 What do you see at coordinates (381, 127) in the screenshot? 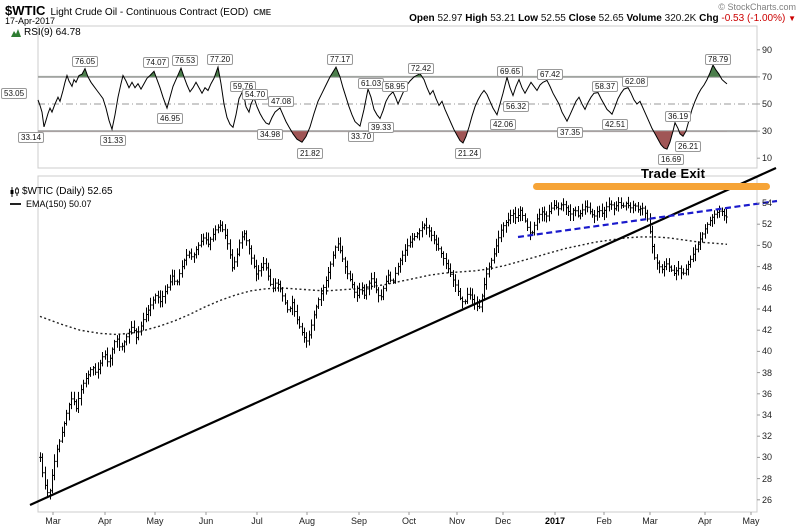
I see `rsi-value-tag: 39.33` at bounding box center [381, 127].